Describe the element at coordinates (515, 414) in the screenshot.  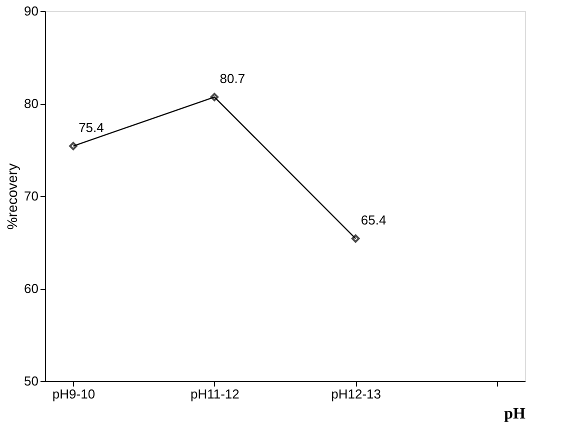
I see `x-axis-title: pH` at that location.